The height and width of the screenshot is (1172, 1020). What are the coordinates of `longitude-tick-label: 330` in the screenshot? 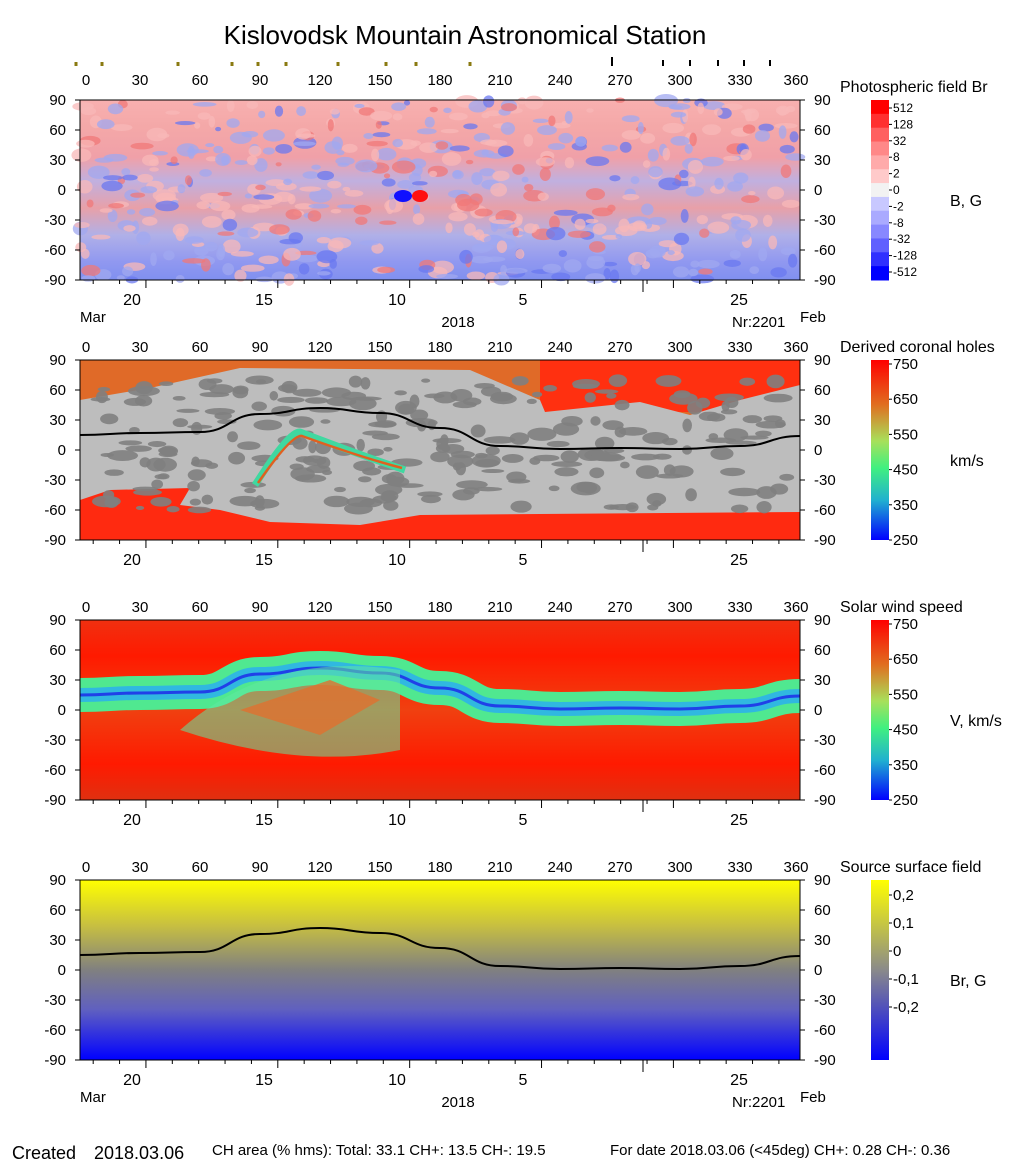 It's located at (739, 80).